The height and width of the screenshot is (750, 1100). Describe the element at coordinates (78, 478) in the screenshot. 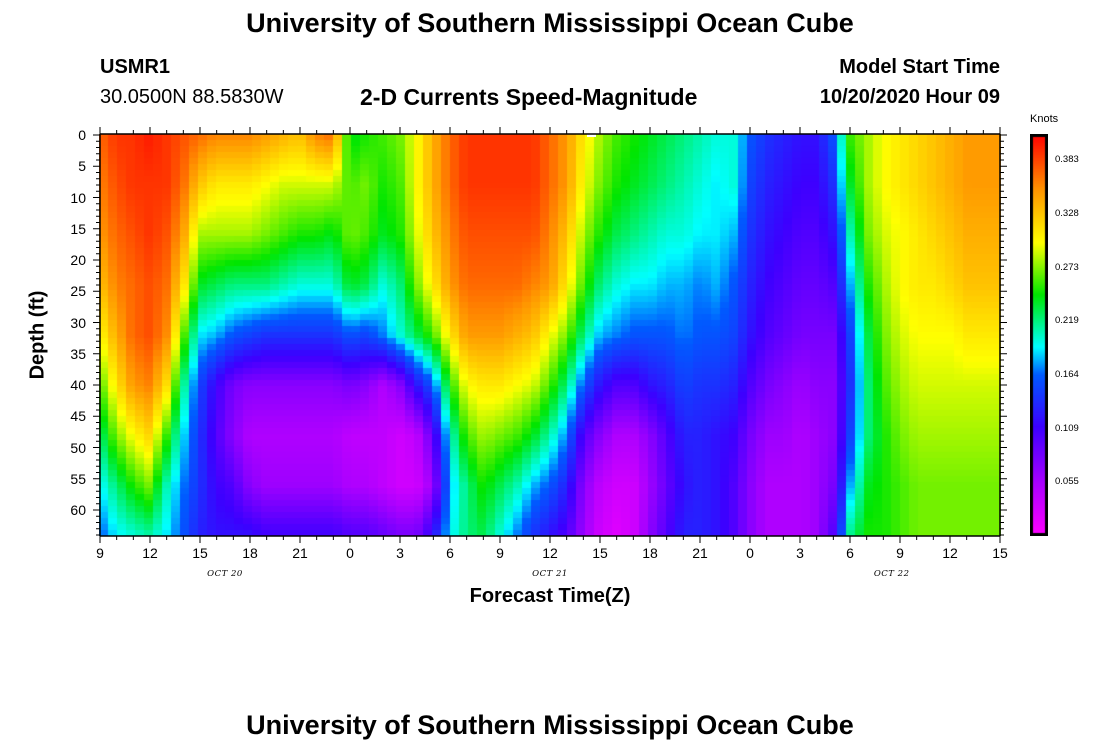

I see `y-tick-label: 55` at that location.